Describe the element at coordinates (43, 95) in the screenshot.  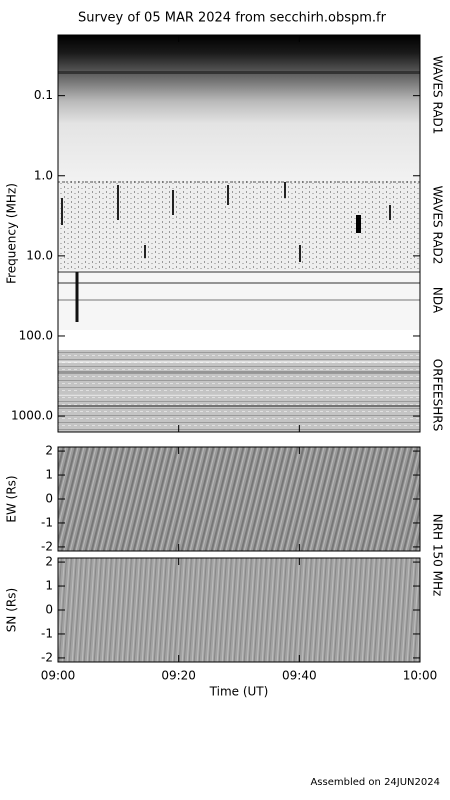
I see `y-tick-label: 0.1` at that location.